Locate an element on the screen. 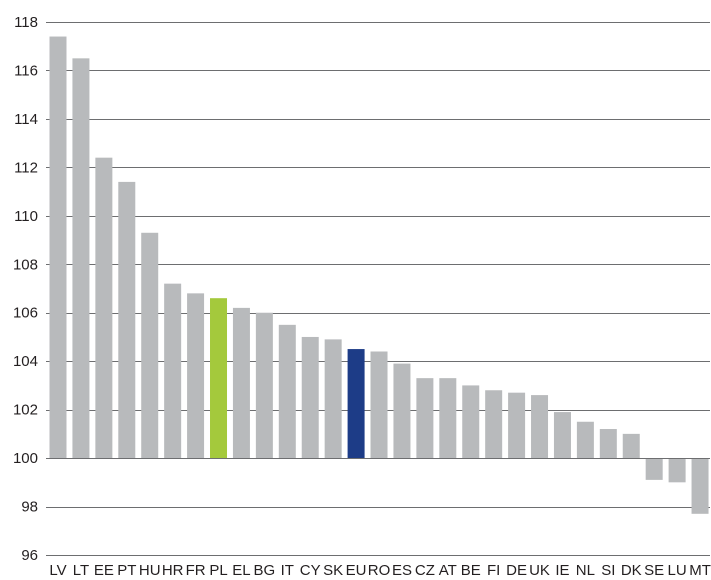 Image resolution: width=711 pixels, height=580 pixels. bar-si is located at coordinates (608, 444).